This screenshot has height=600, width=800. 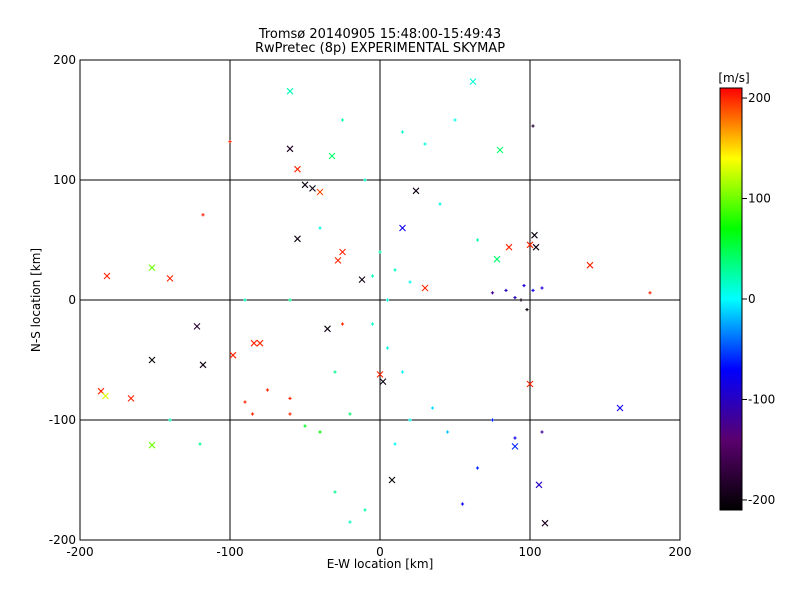 What do you see at coordinates (62, 540) in the screenshot?
I see `y-tick-label: -200` at bounding box center [62, 540].